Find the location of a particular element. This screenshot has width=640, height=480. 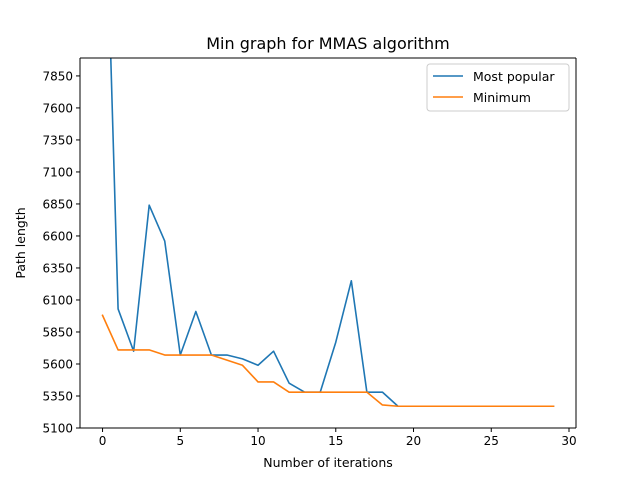

y-tick-label: 7600 is located at coordinates (57, 108).